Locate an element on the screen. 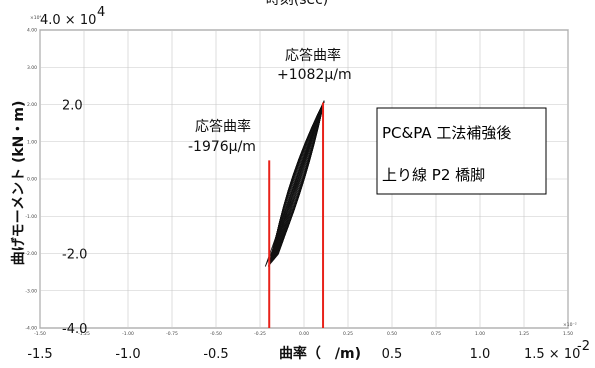 The image size is (595, 368). y-small-tick-label: -4.00 is located at coordinates (31, 329).